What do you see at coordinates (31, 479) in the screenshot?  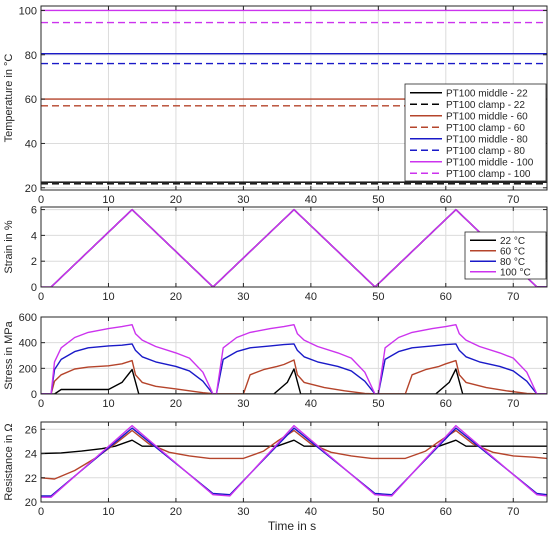 I see `y-tick-label: 22` at bounding box center [31, 479].